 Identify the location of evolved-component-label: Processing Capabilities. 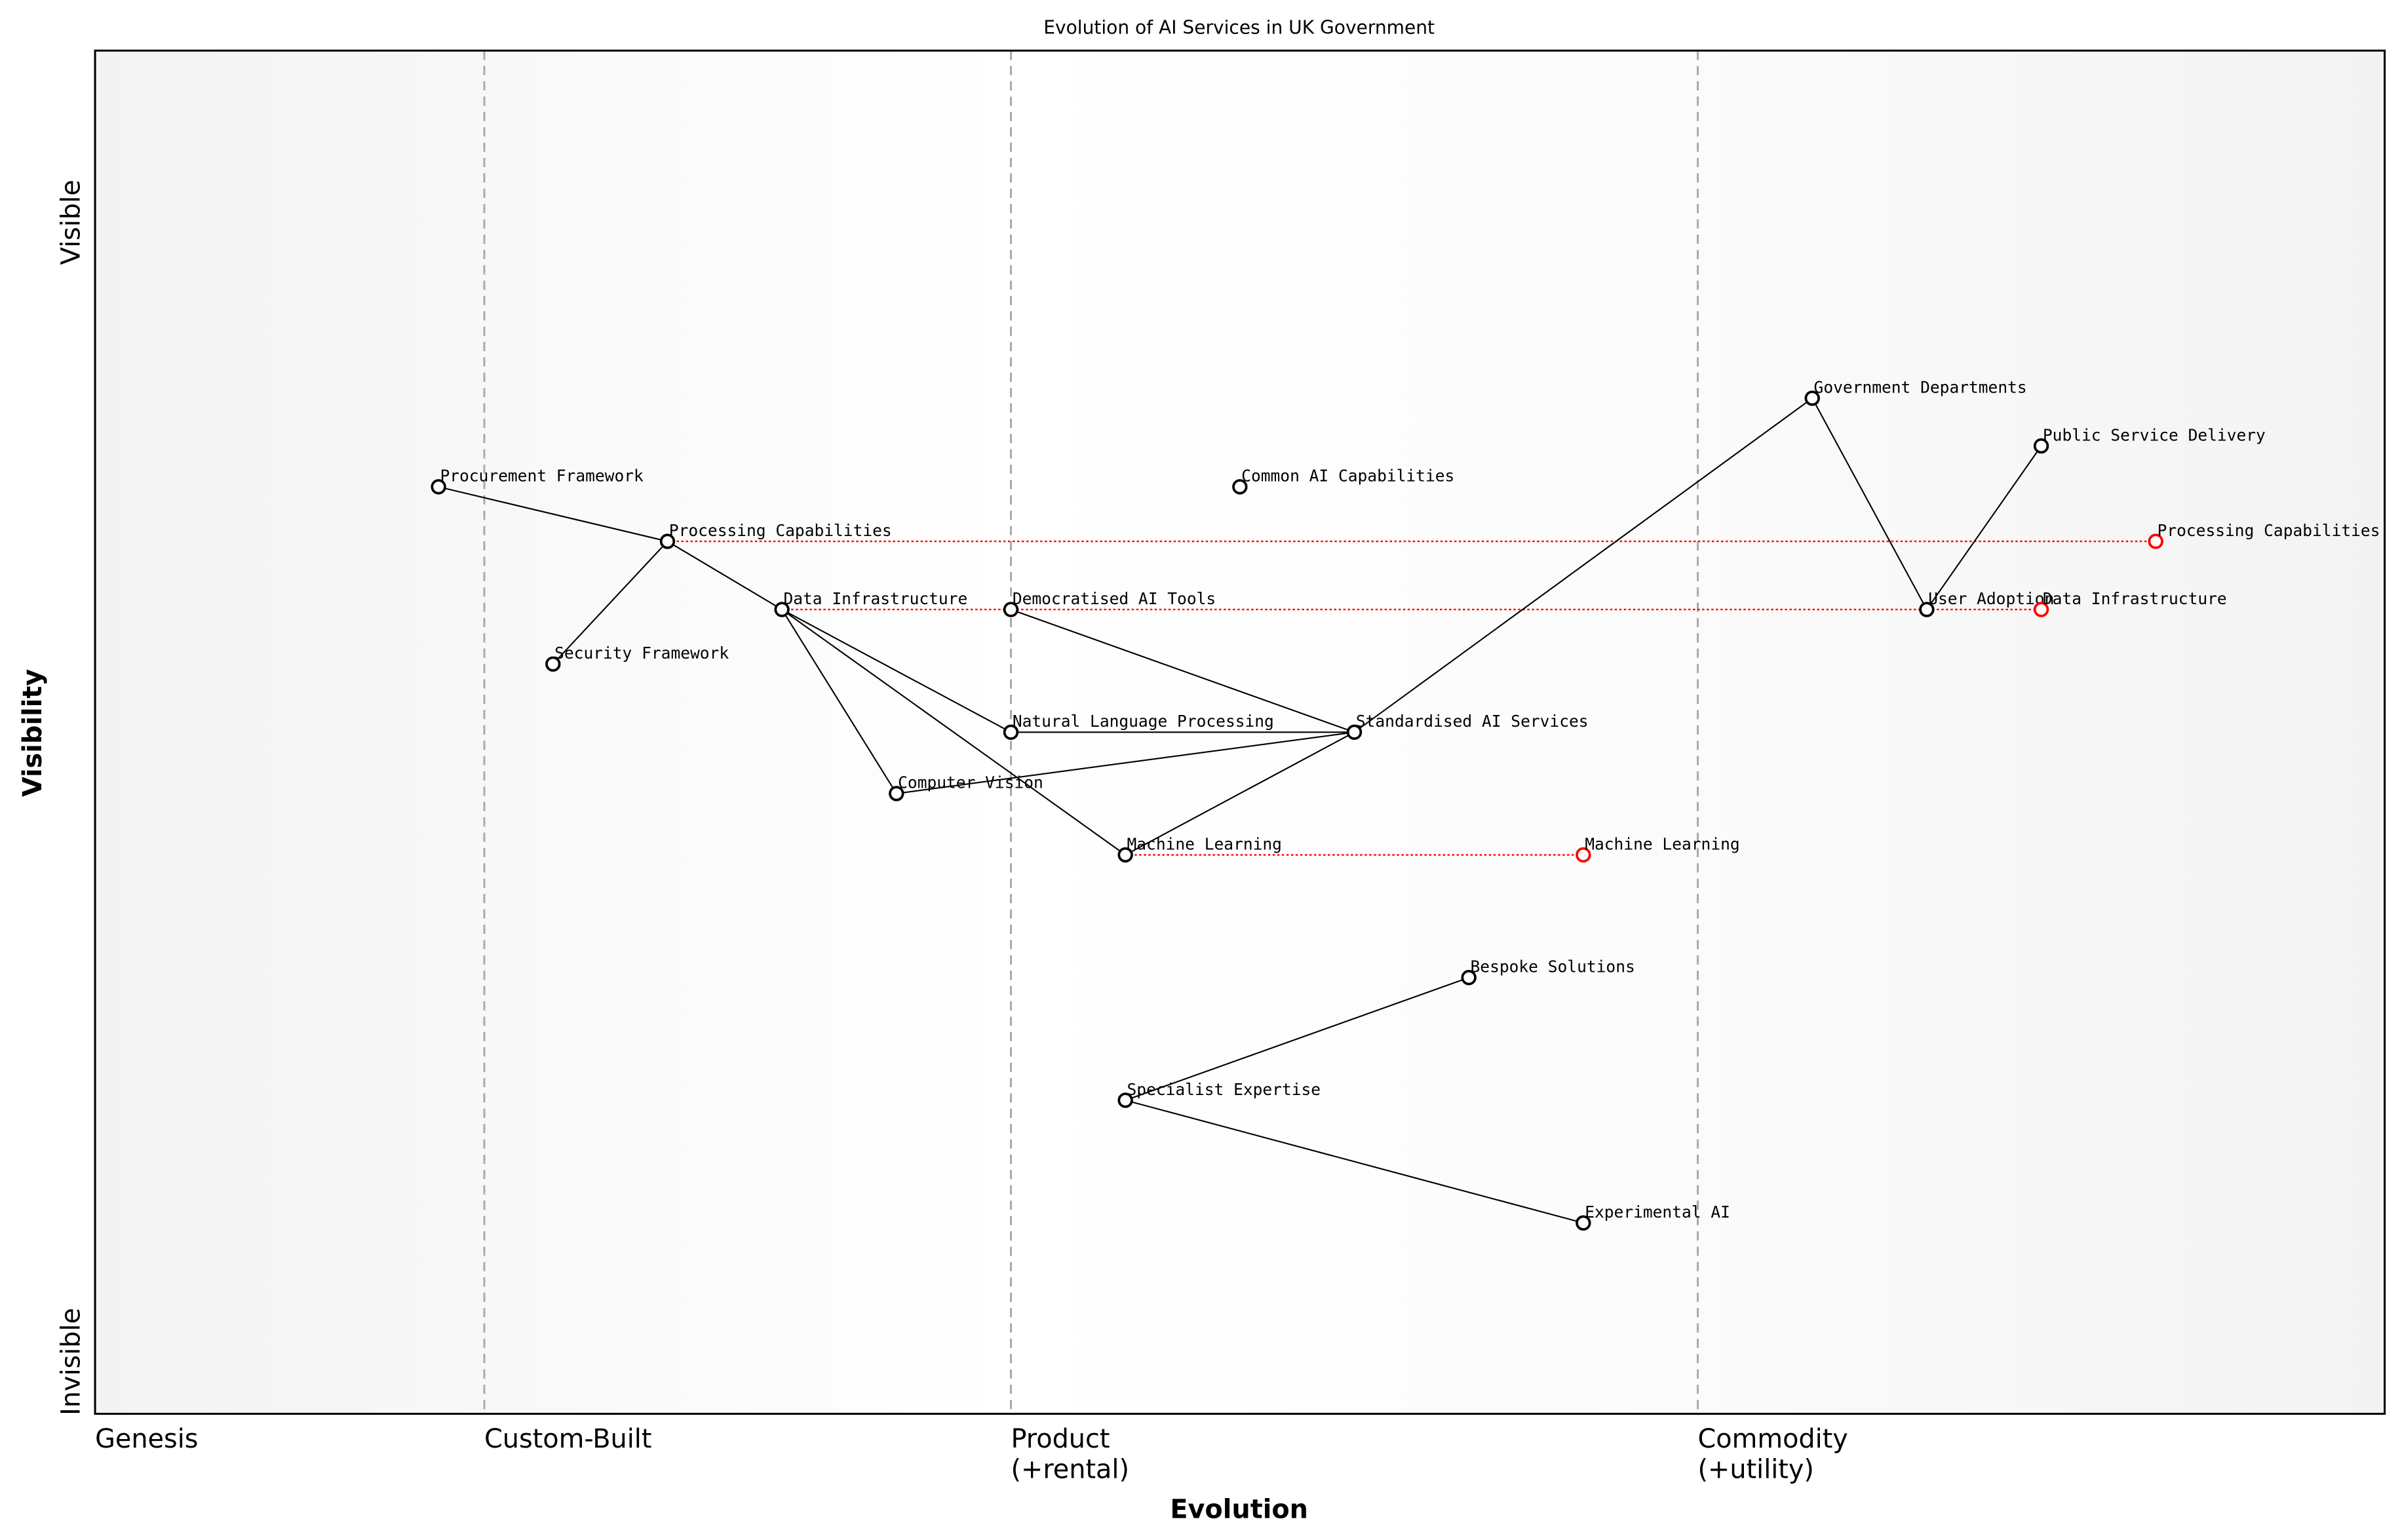
(2269, 530).